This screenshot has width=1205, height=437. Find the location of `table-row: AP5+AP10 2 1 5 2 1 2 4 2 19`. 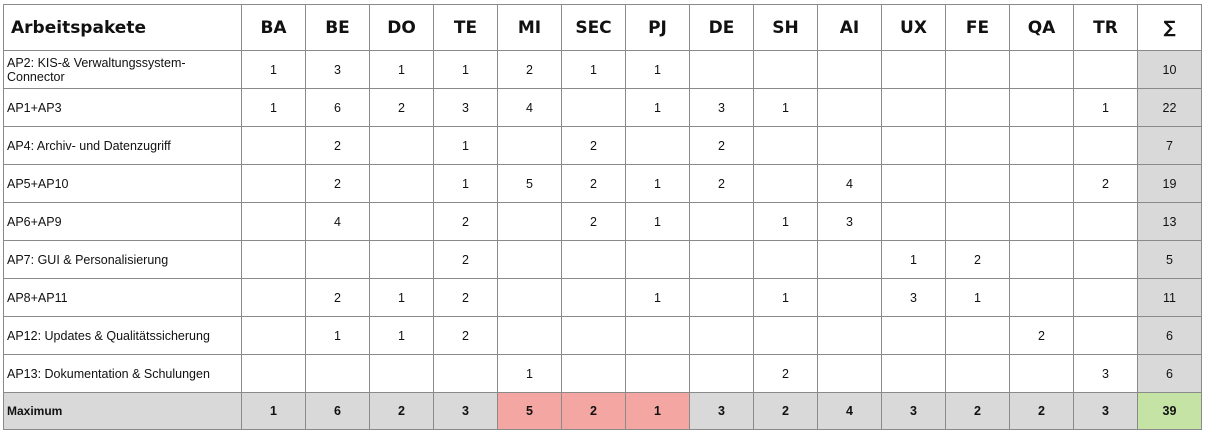

table-row: AP5+AP10 2 1 5 2 1 2 4 2 19 is located at coordinates (602, 183).